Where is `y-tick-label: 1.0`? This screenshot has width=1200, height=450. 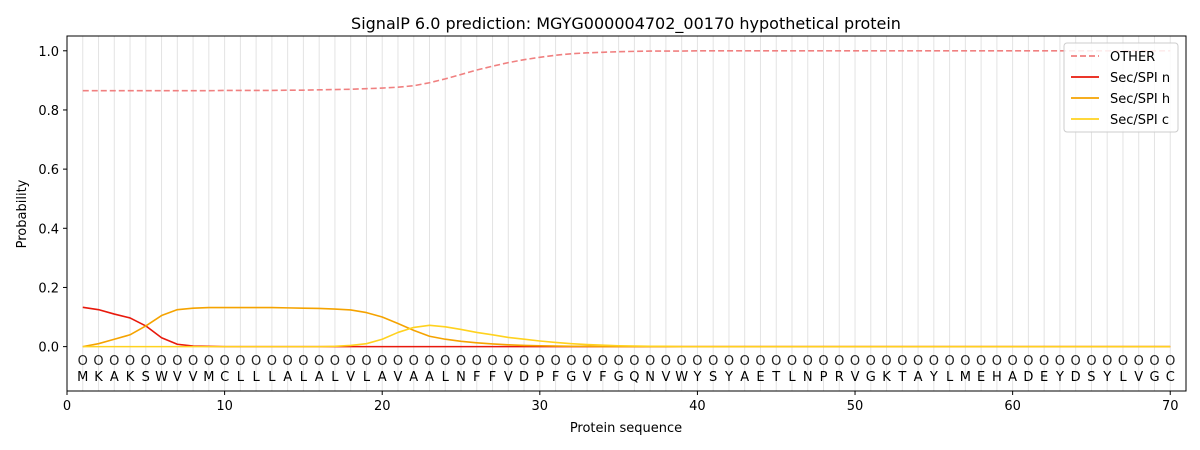
y-tick-label: 1.0 is located at coordinates (48, 52).